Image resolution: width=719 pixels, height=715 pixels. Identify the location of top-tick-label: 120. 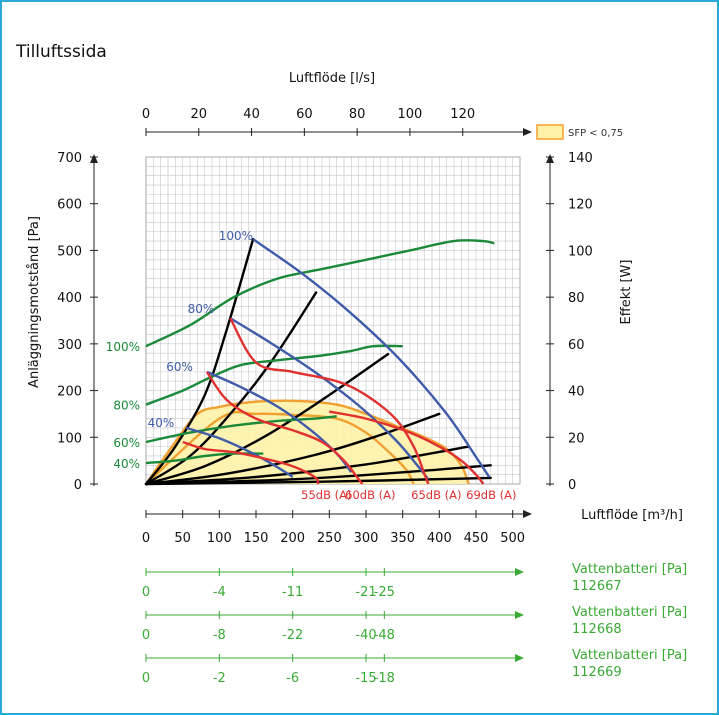
(462, 114).